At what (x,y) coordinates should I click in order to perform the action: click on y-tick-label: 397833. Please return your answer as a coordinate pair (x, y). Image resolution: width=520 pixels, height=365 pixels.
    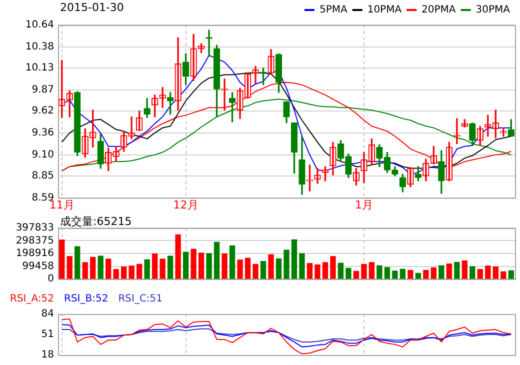
    Looking at the image, I should click on (35, 228).